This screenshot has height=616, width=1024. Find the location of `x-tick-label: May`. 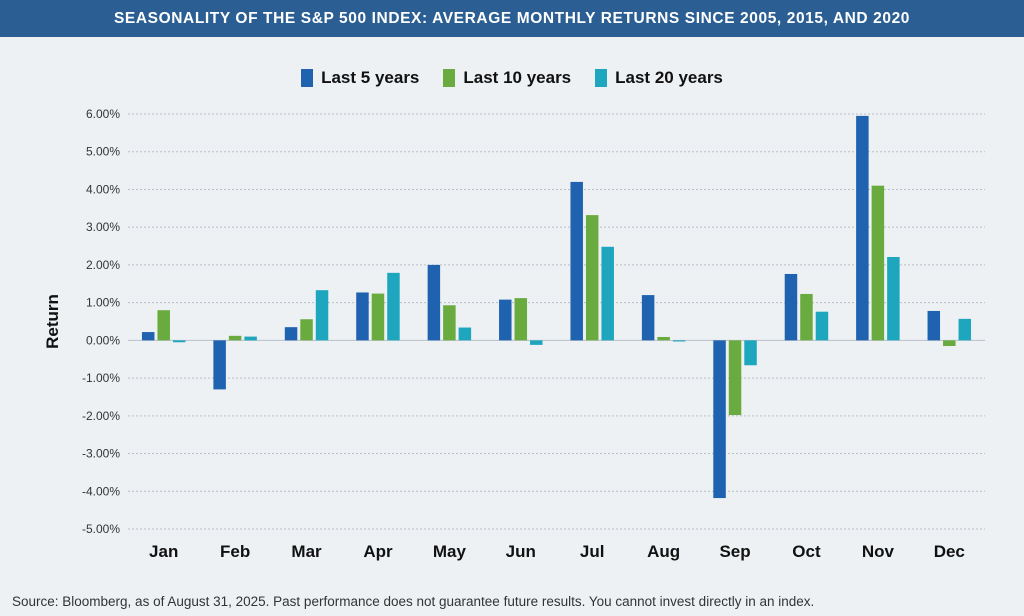

x-tick-label: May is located at coordinates (450, 551).